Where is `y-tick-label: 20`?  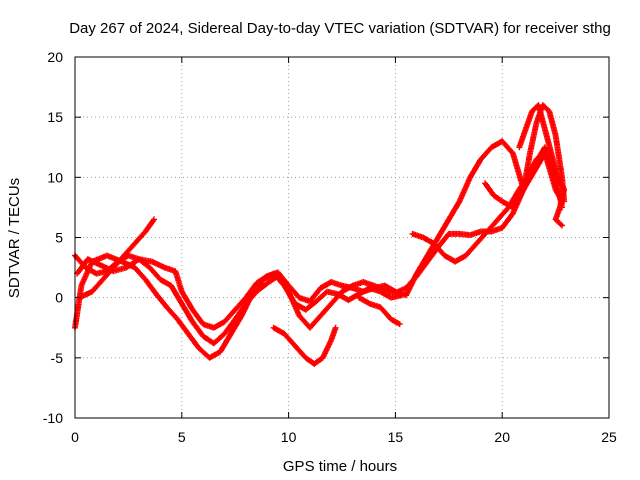 y-tick-label: 20 is located at coordinates (55, 57).